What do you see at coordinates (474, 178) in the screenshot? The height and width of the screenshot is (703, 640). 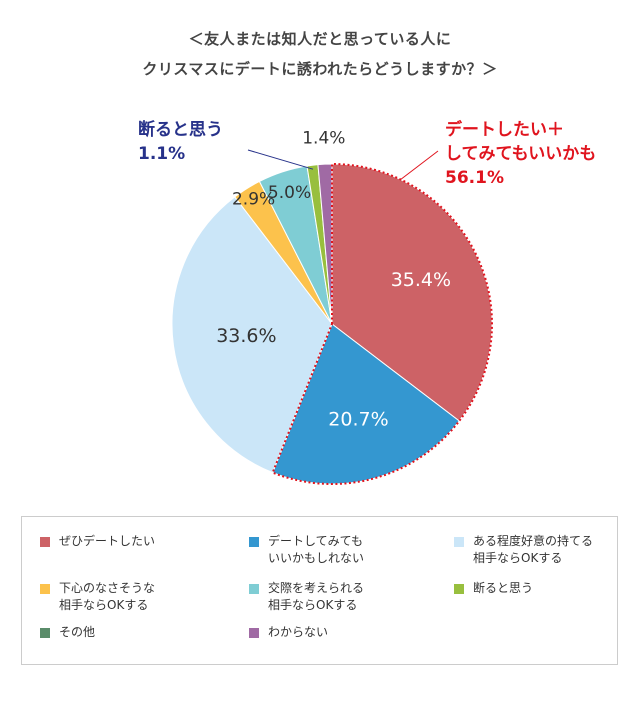 I see `date-callout-value: 56.1%` at bounding box center [474, 178].